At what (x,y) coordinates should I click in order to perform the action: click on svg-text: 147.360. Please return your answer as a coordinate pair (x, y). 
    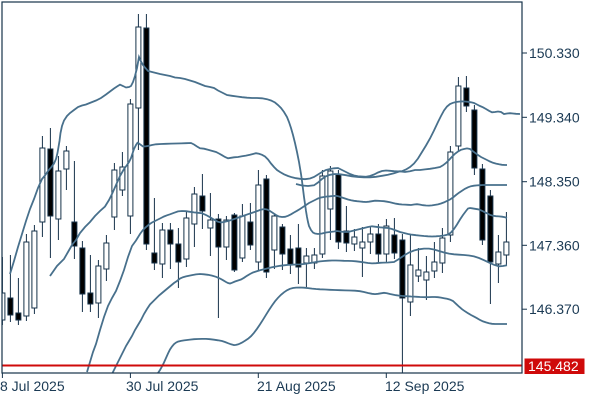
    Looking at the image, I should click on (554, 245).